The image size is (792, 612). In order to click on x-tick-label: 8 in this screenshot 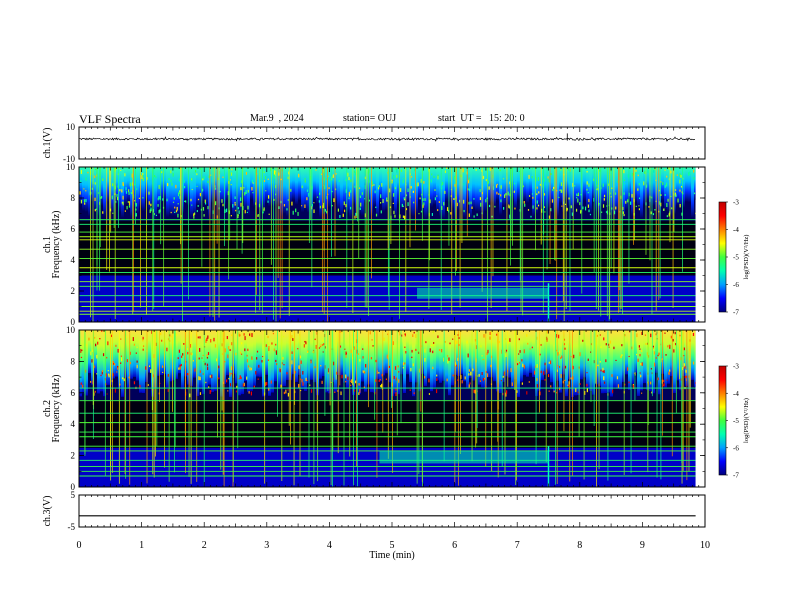, I will do `click(579, 545)`.